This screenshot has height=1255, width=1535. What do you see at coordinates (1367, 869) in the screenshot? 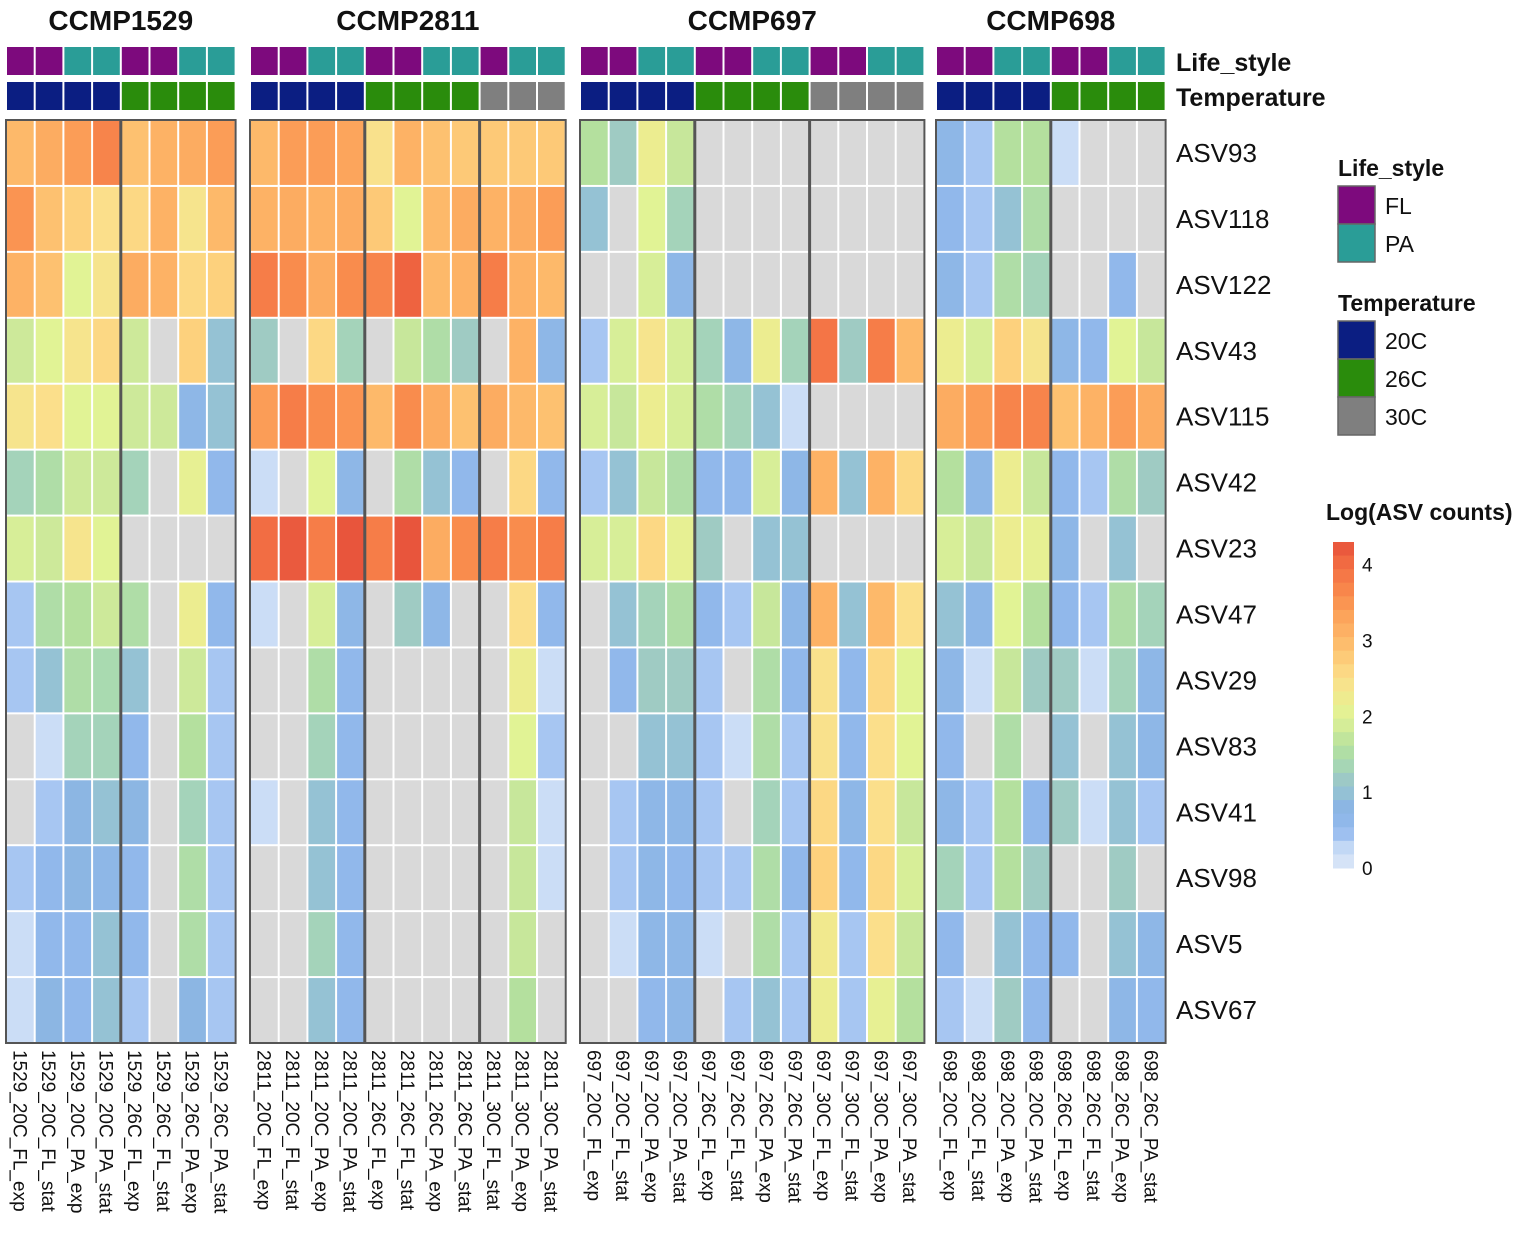
I see `colorbar-tick-label: 0` at bounding box center [1367, 869].